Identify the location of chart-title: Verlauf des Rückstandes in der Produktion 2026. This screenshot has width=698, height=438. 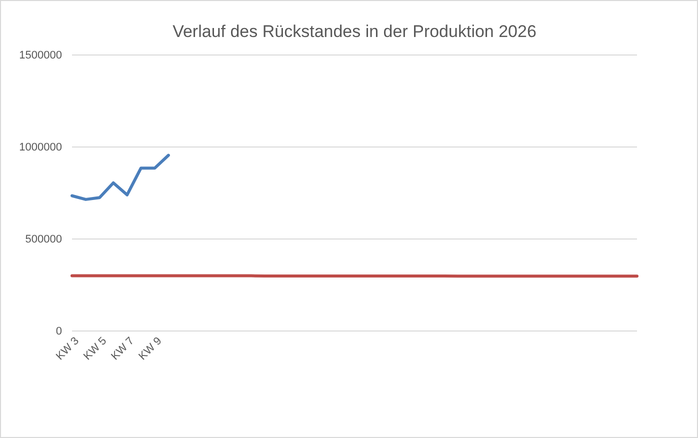
(354, 31).